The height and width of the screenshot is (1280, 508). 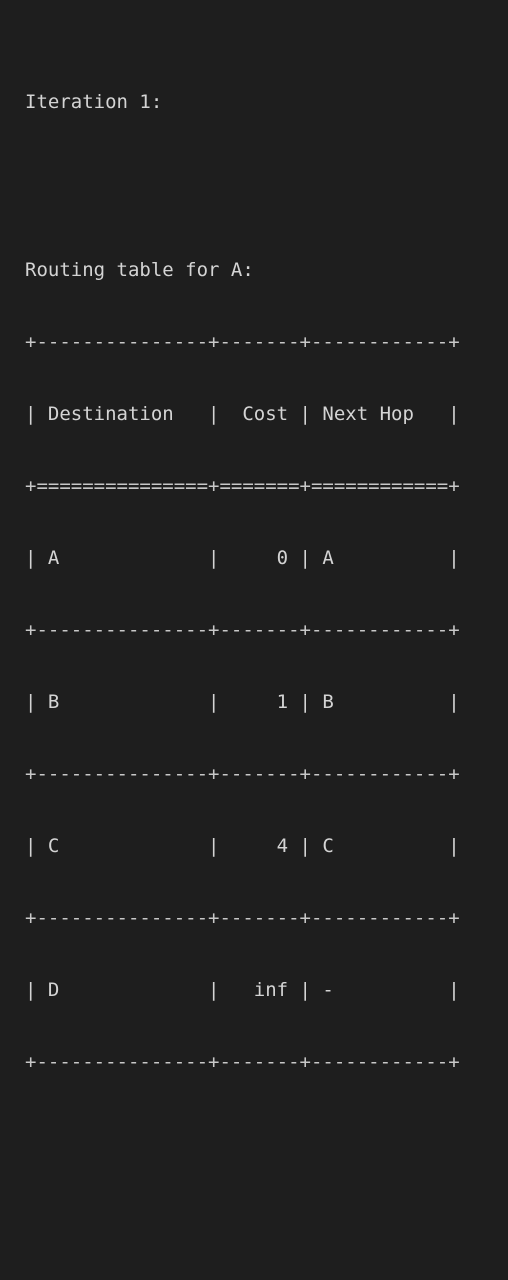 What do you see at coordinates (242, 990) in the screenshot?
I see `table-row: | D | inf | - |` at bounding box center [242, 990].